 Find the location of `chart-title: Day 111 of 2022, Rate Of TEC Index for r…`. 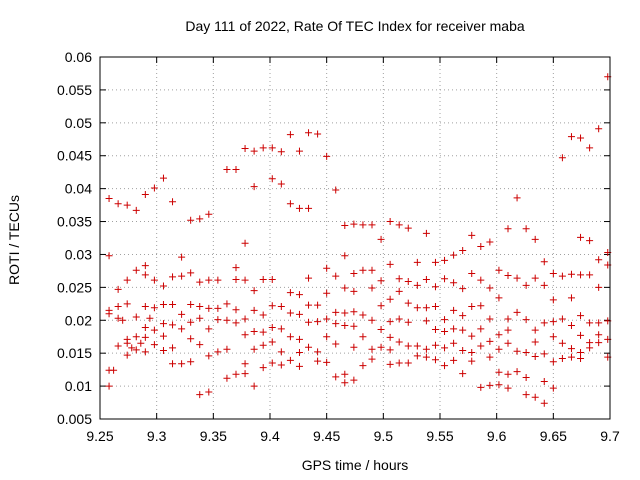

chart-title: Day 111 of 2022, Rate Of TEC Index for r… is located at coordinates (354, 26).